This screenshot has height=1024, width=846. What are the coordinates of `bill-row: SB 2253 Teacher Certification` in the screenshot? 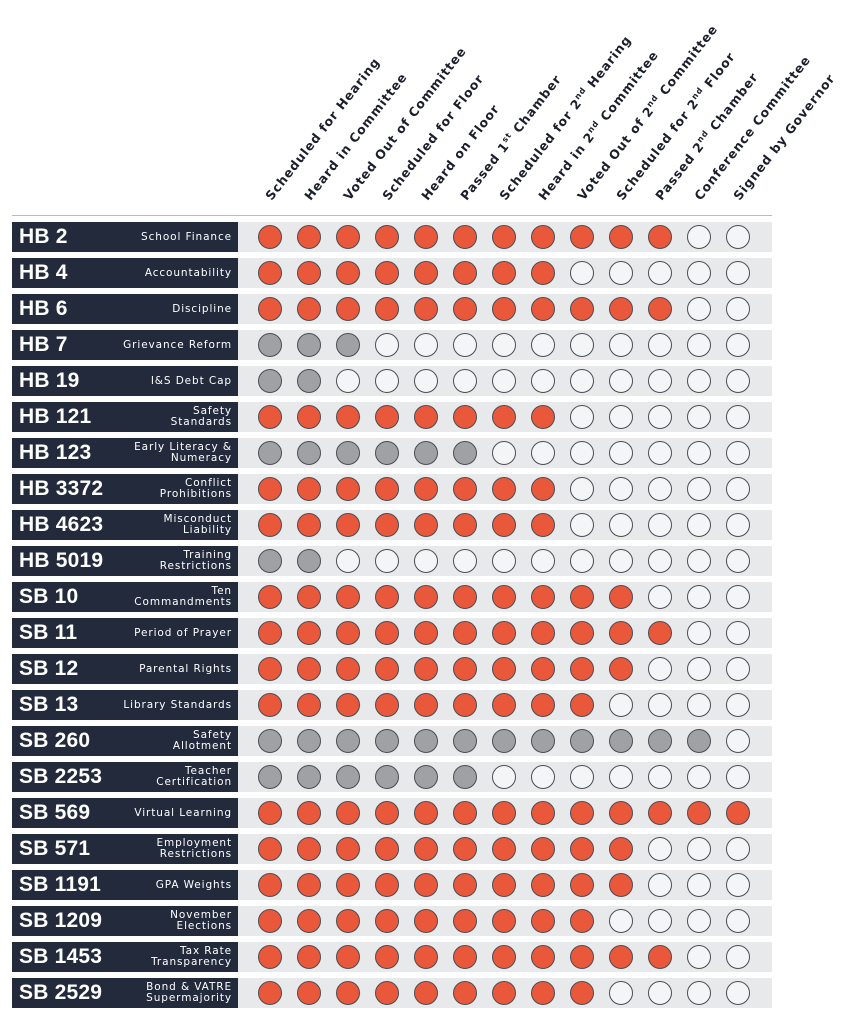 It's located at (392, 777).